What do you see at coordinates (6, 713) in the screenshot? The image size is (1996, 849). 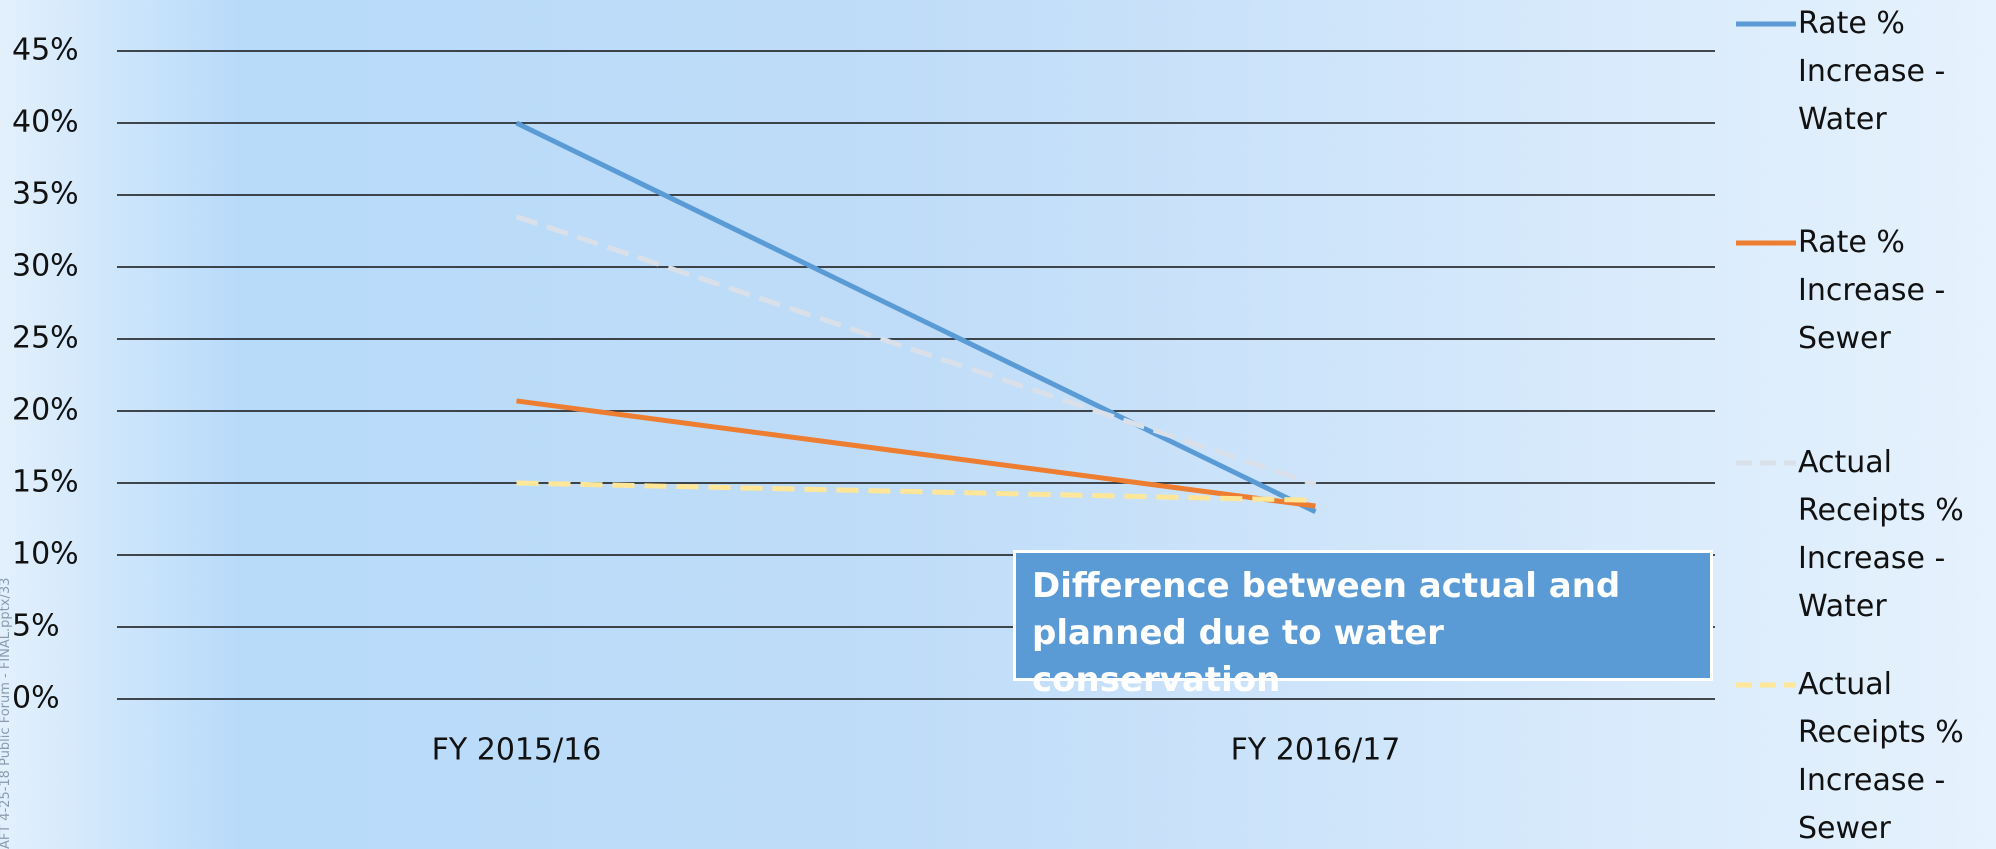 I see `side-note: AFT 4-25-18 Public Forum - FINAL.pptx/33` at bounding box center [6, 713].